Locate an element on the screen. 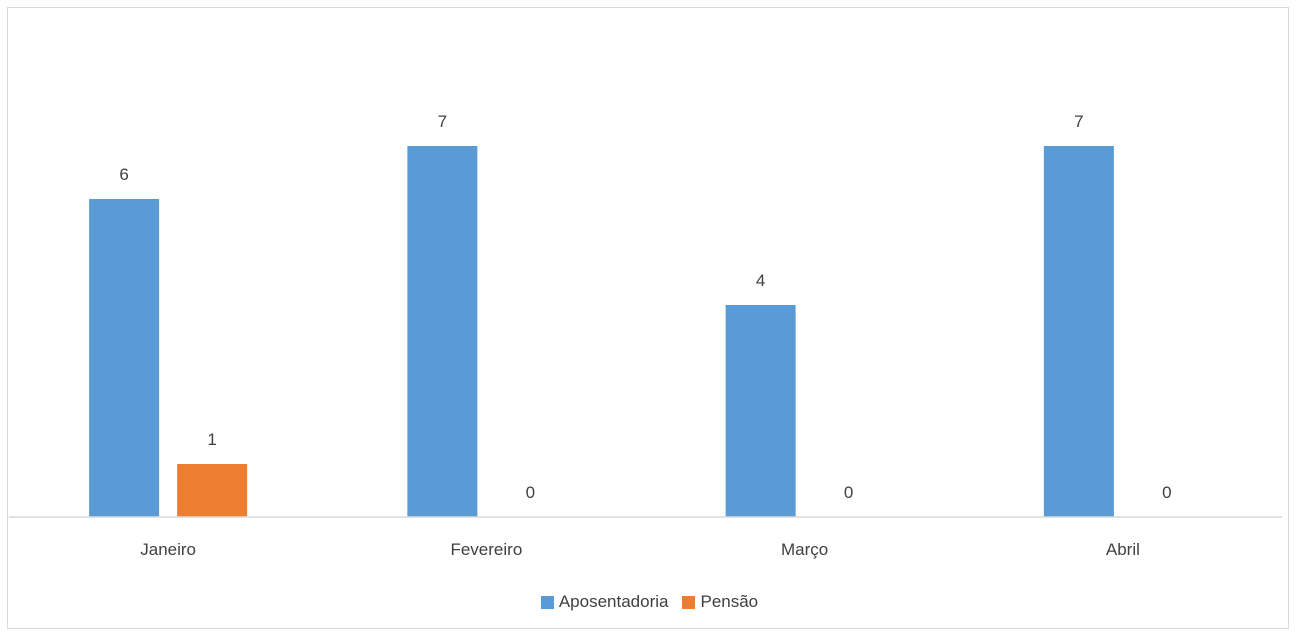 This screenshot has width=1299, height=634. bar-aposentadoria-fevereiro is located at coordinates (442, 331).